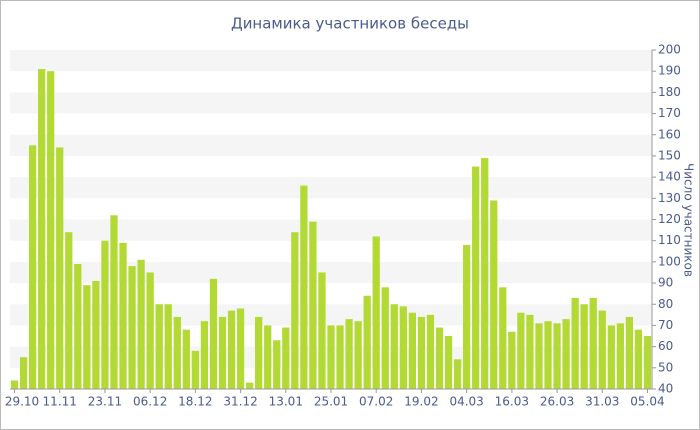 Image resolution: width=700 pixels, height=430 pixels. I want to click on x-tick-label: 26.03, so click(557, 402).